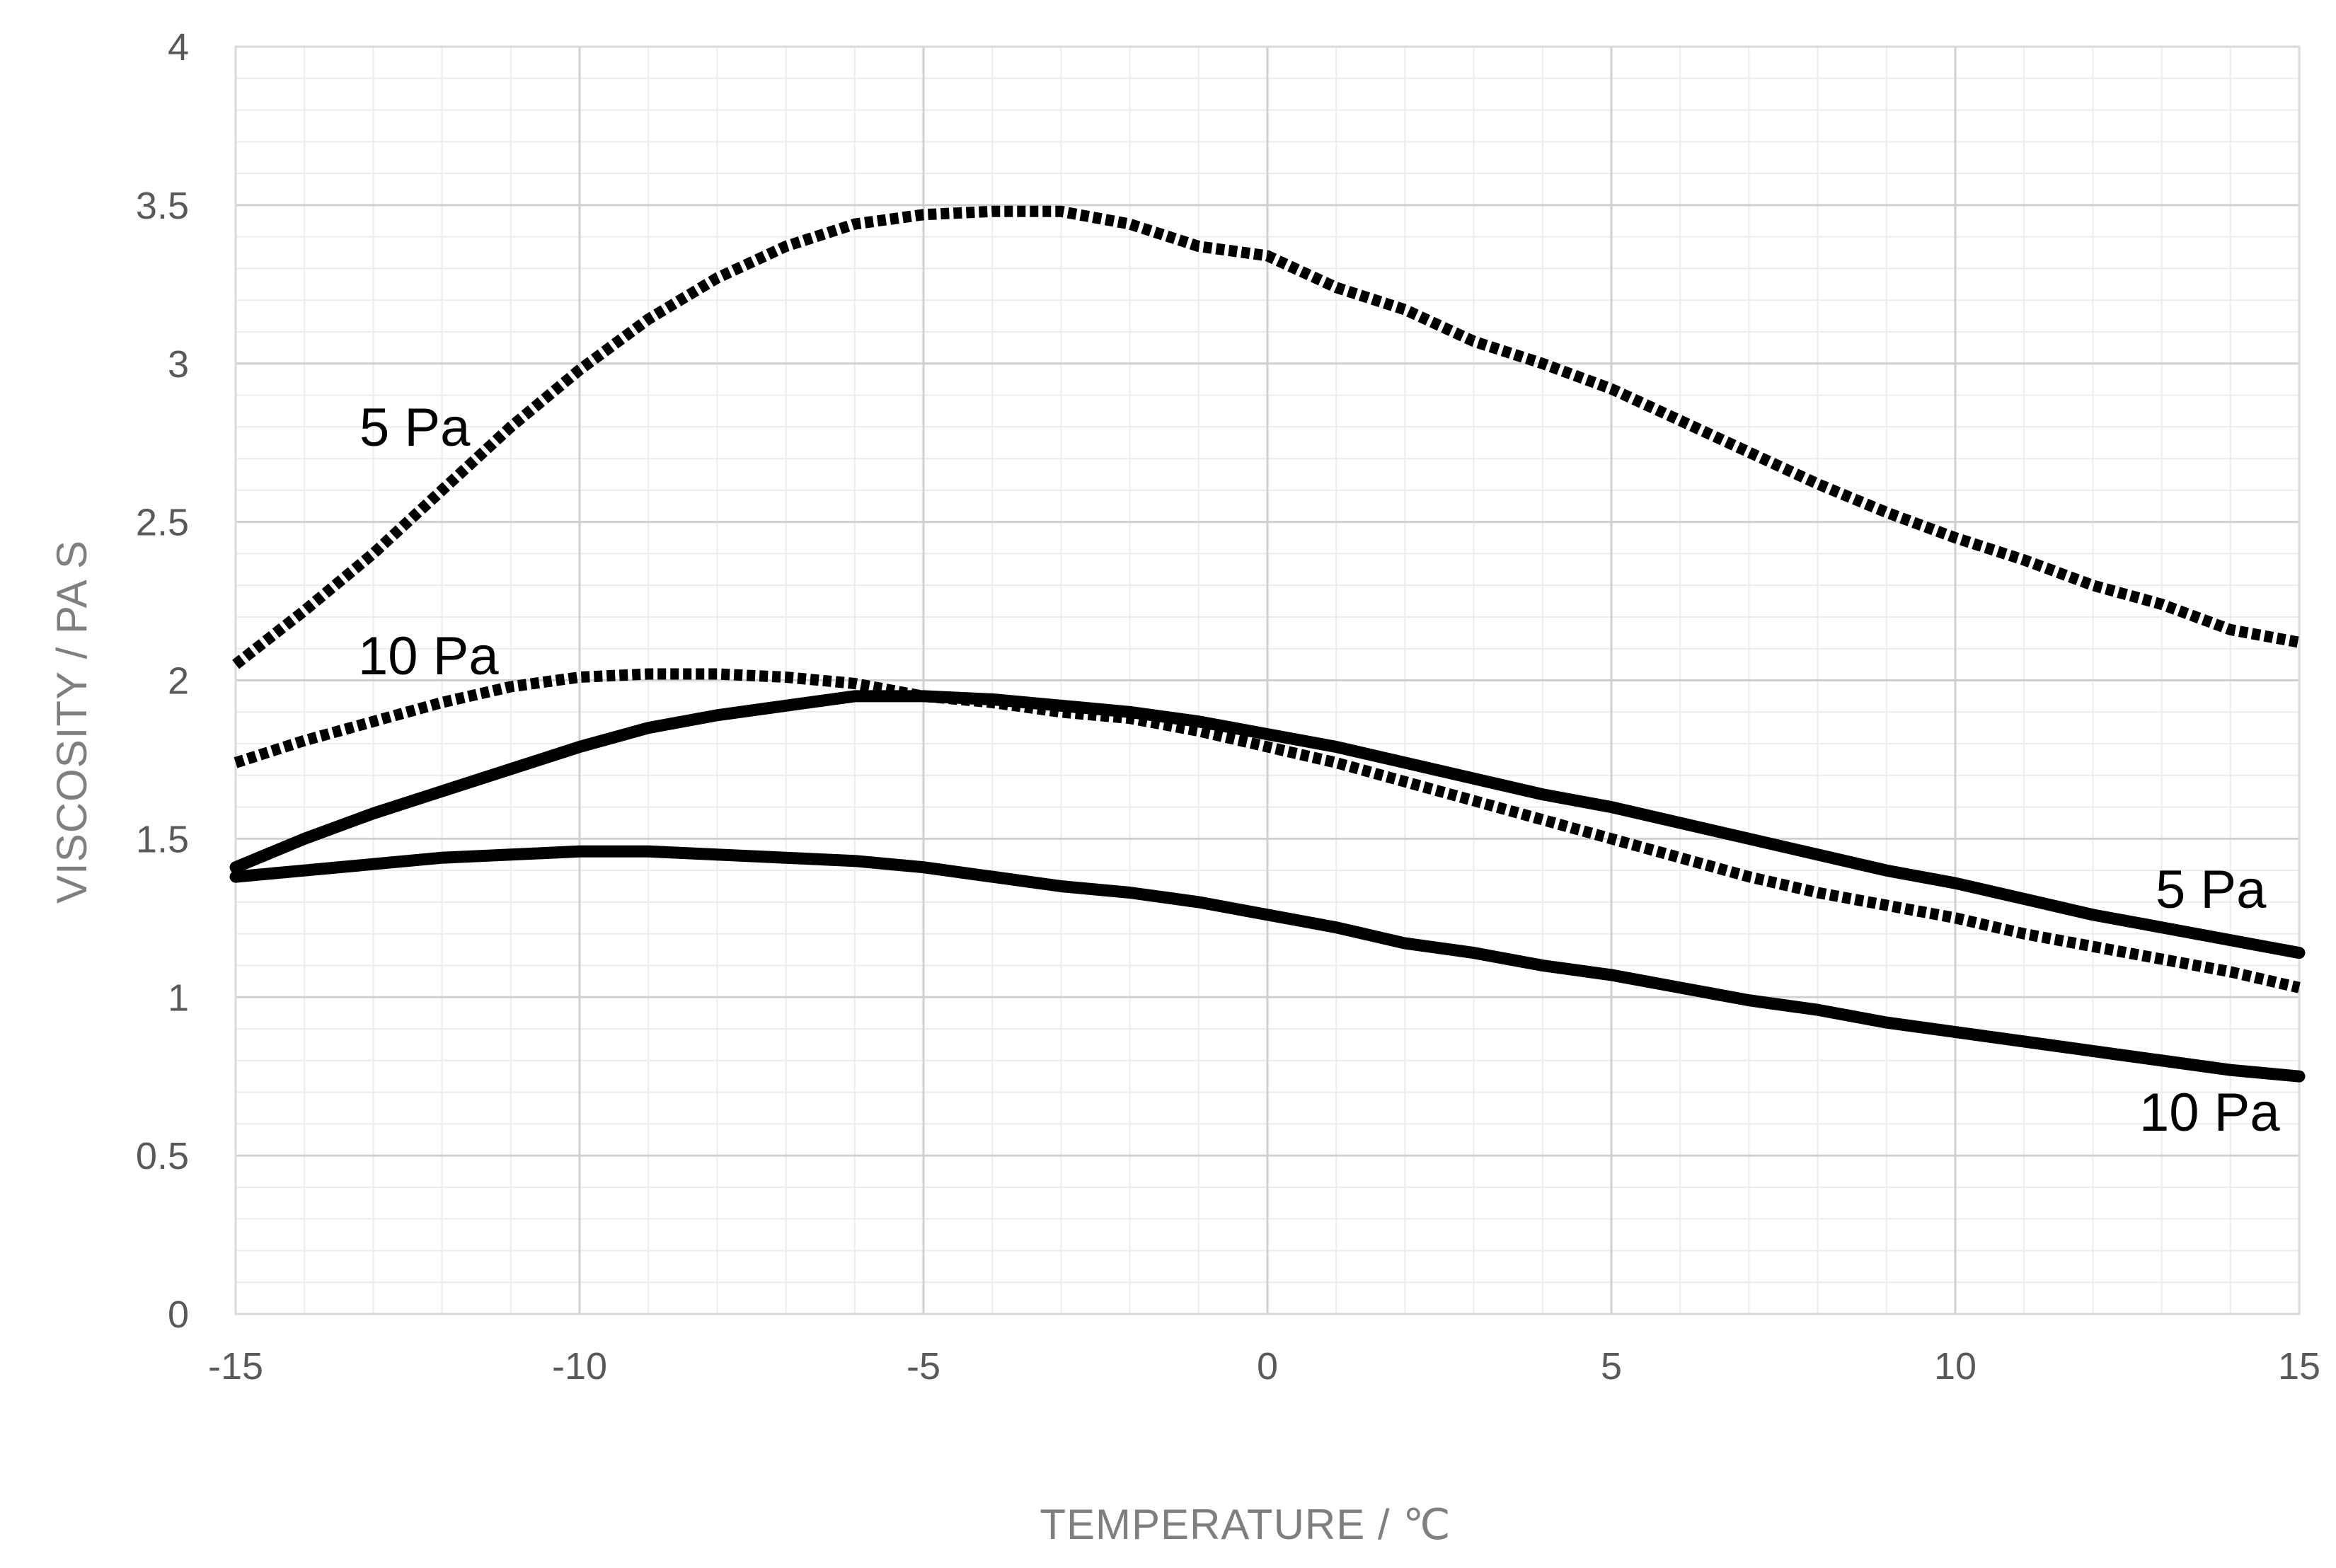  What do you see at coordinates (235, 1366) in the screenshot?
I see `x-tick-label: -15` at bounding box center [235, 1366].